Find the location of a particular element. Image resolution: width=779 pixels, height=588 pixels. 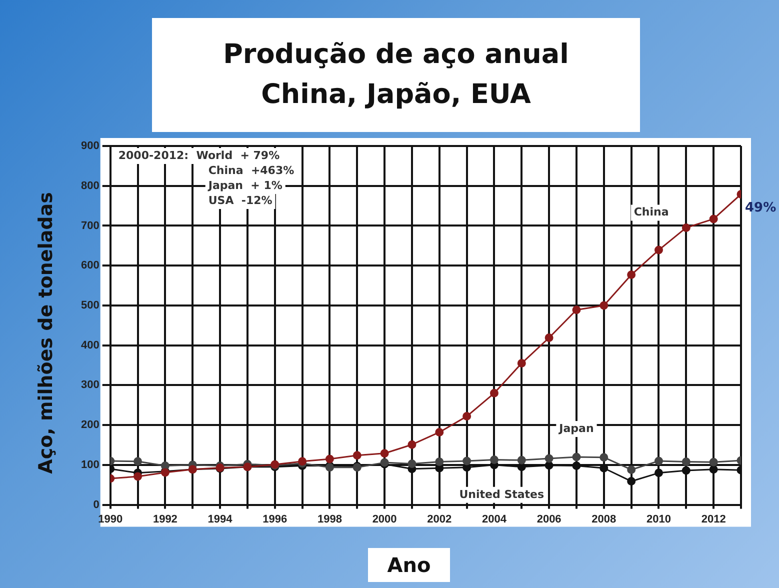

series-label: Japan is located at coordinates (576, 428).